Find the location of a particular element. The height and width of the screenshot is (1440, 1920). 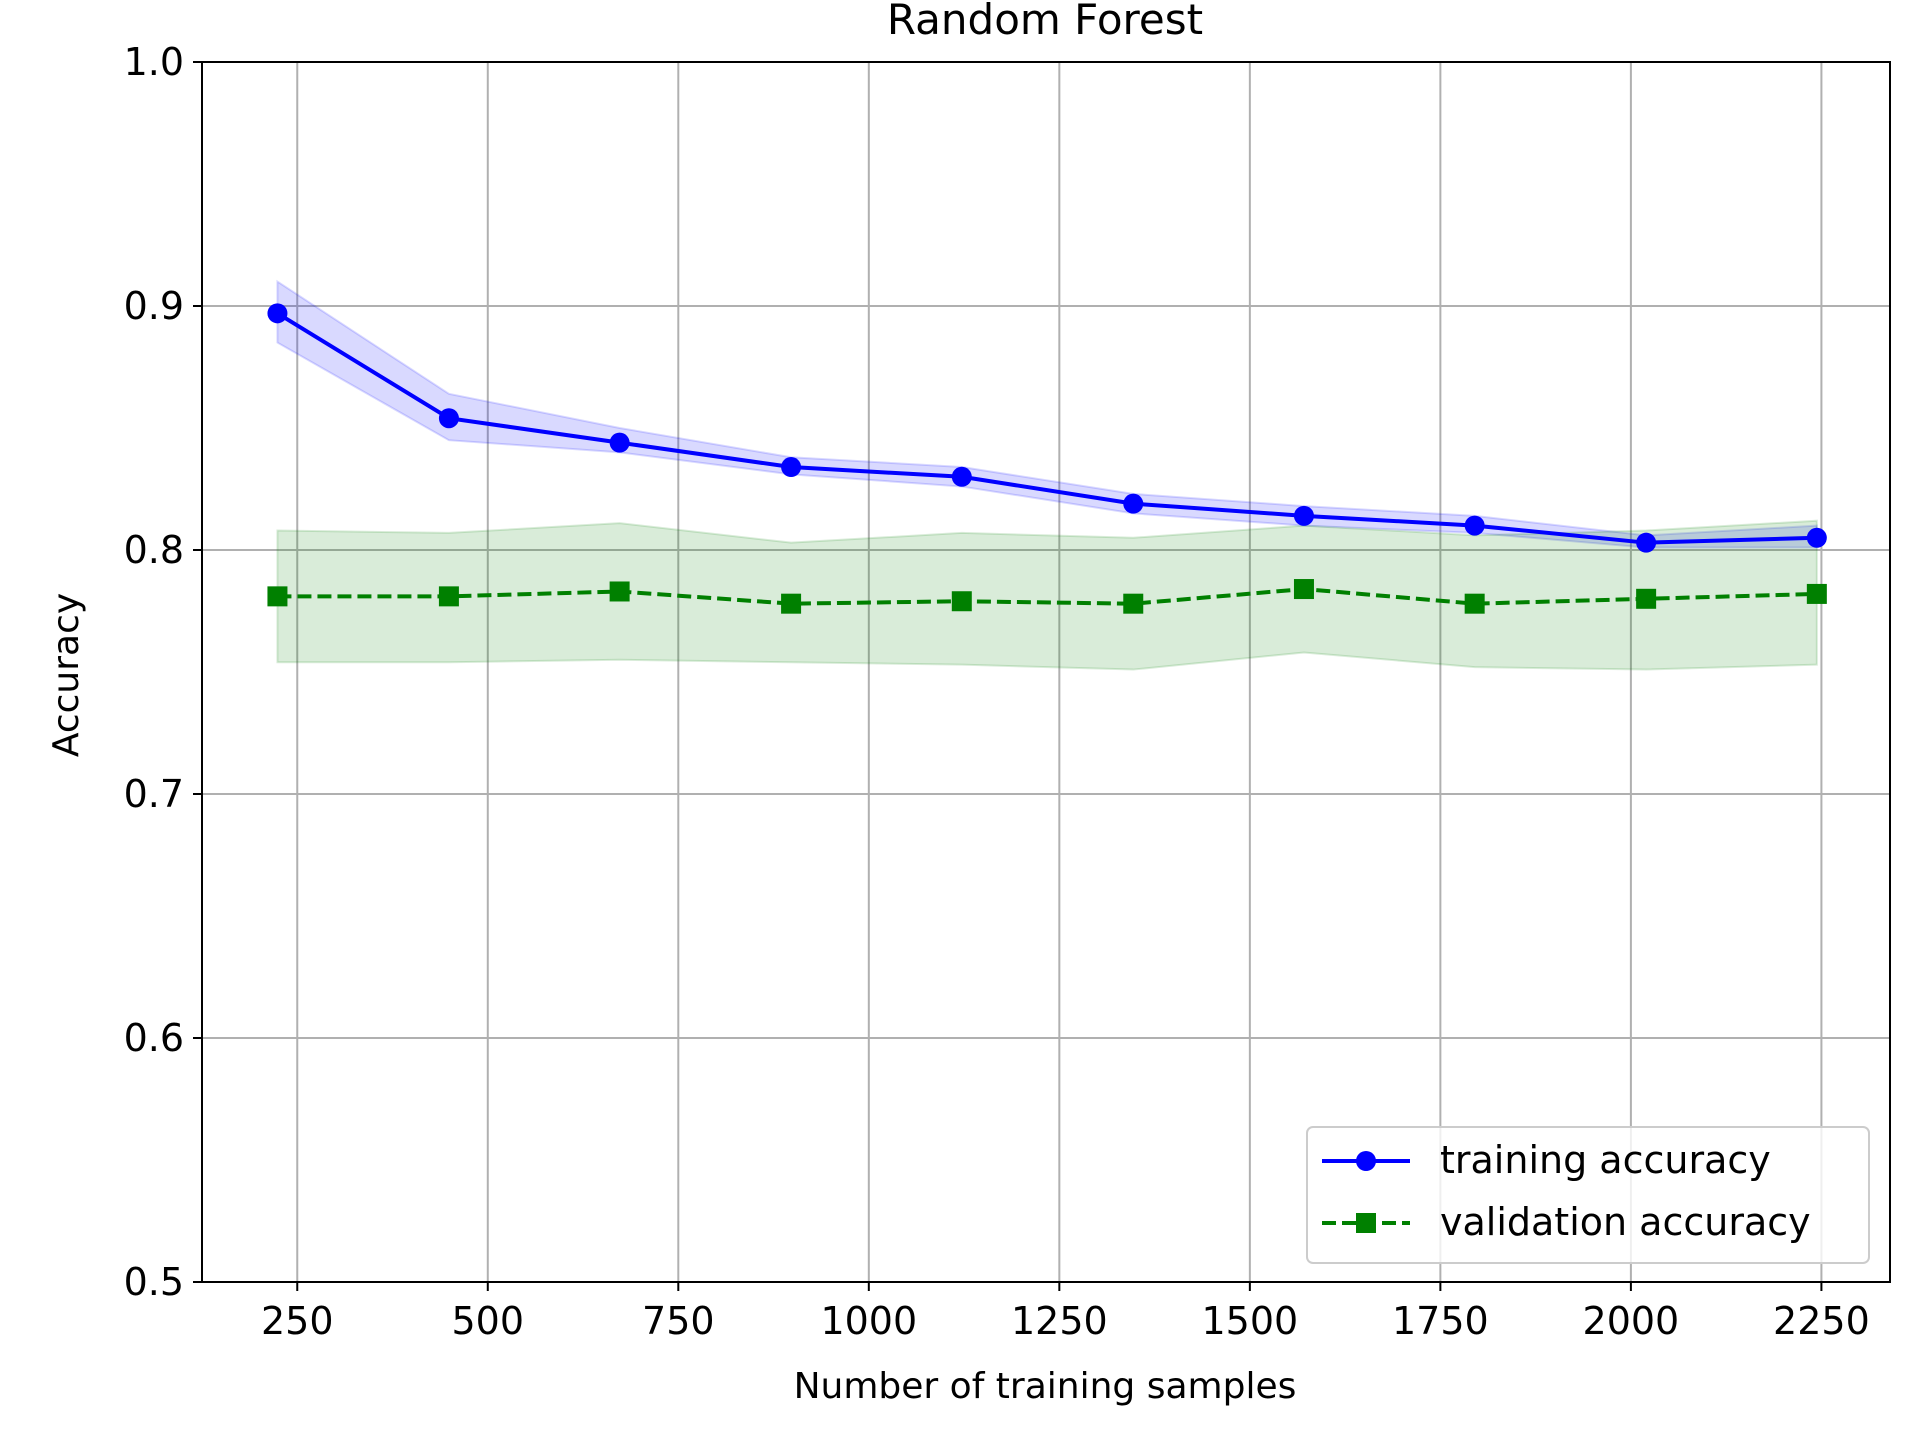

x-tick-label: 2000 is located at coordinates (1631, 1321).